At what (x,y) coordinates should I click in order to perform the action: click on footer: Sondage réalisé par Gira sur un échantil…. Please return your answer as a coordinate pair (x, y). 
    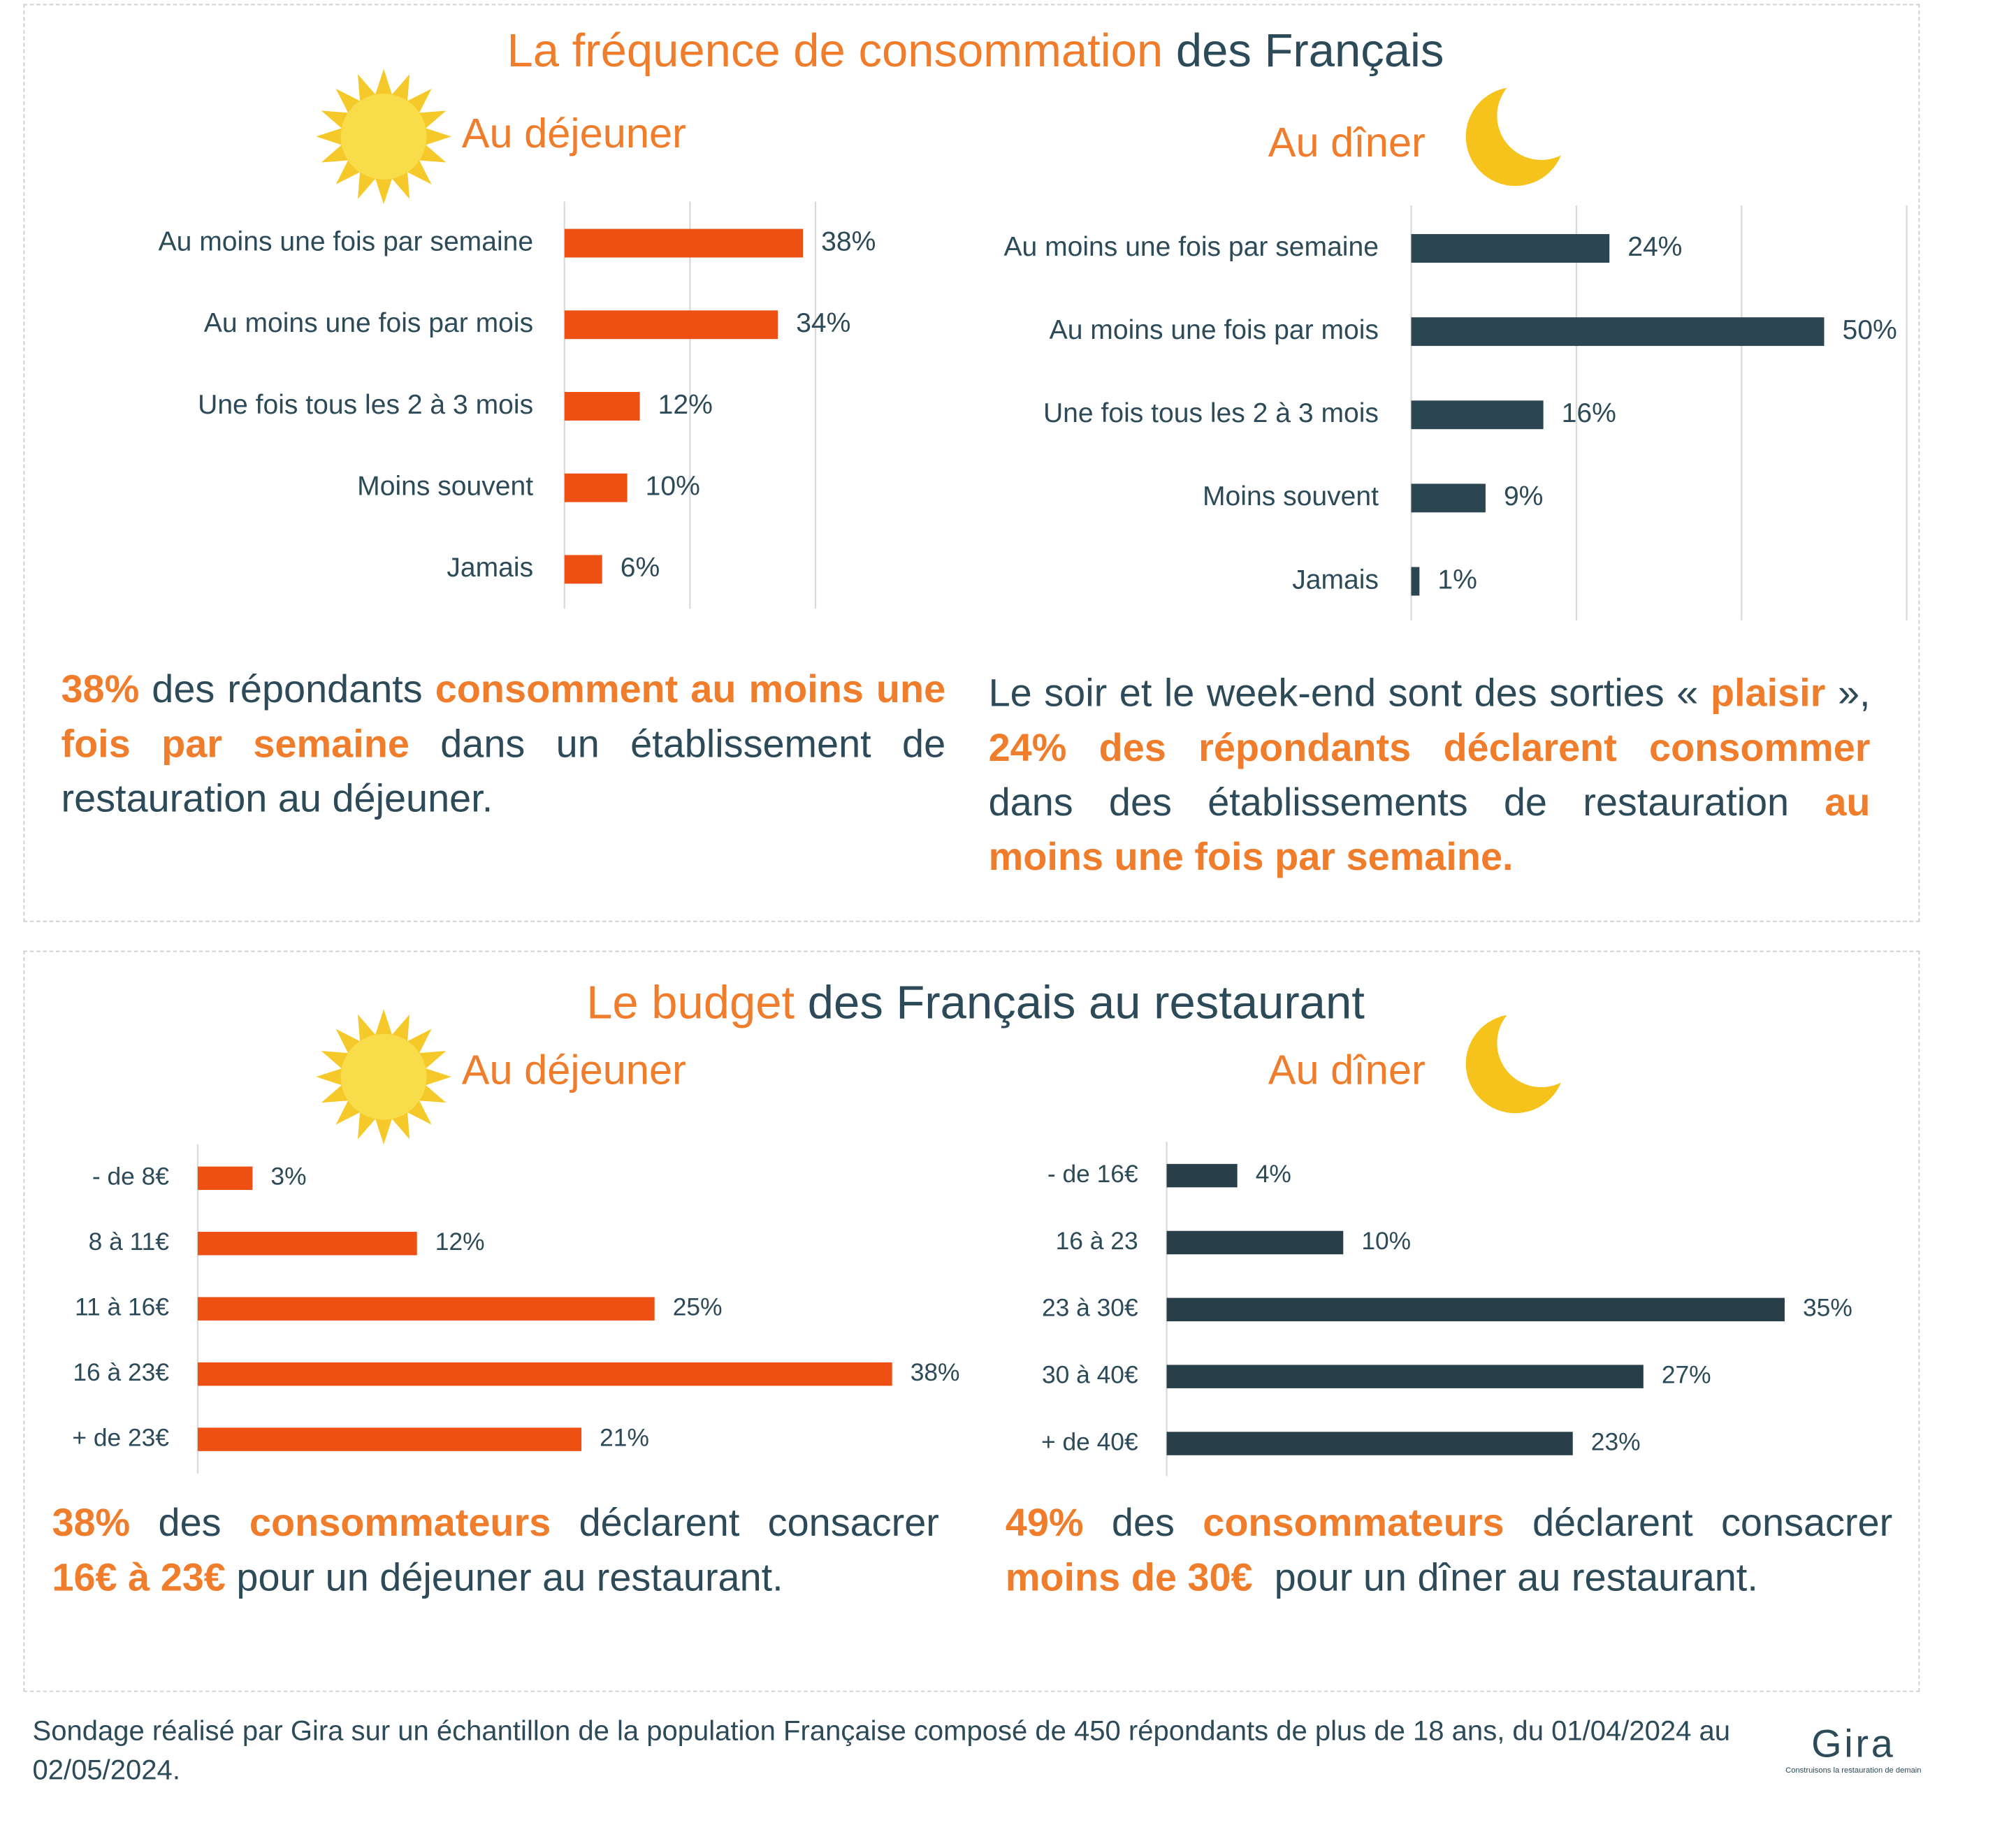
    Looking at the image, I should click on (881, 1751).